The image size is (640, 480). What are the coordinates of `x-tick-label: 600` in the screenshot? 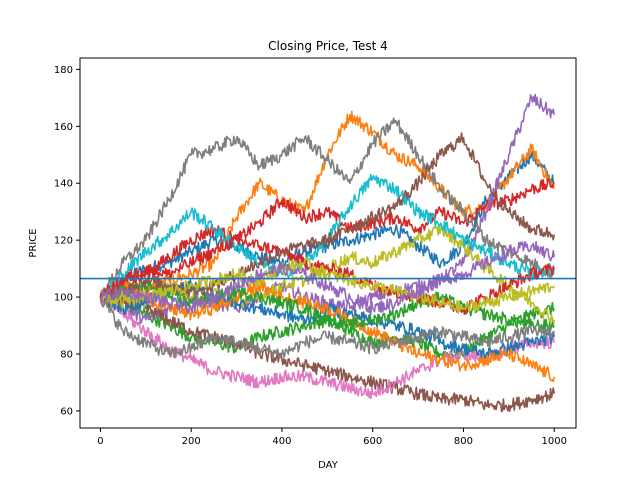 It's located at (372, 441).